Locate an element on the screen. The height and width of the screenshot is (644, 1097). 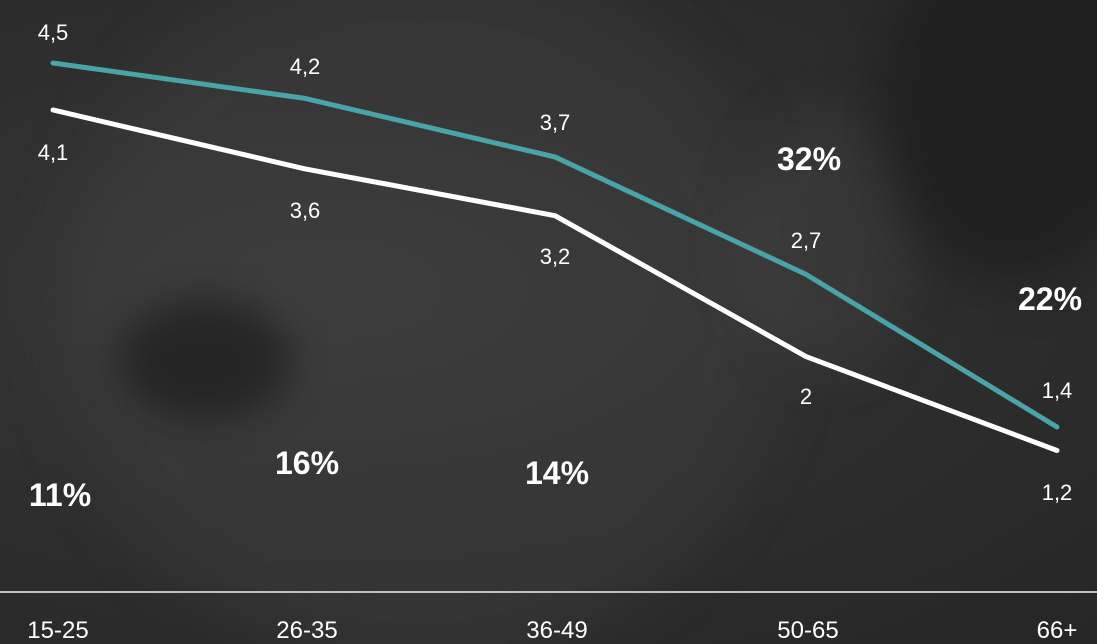
data-label: 2,7 is located at coordinates (806, 240).